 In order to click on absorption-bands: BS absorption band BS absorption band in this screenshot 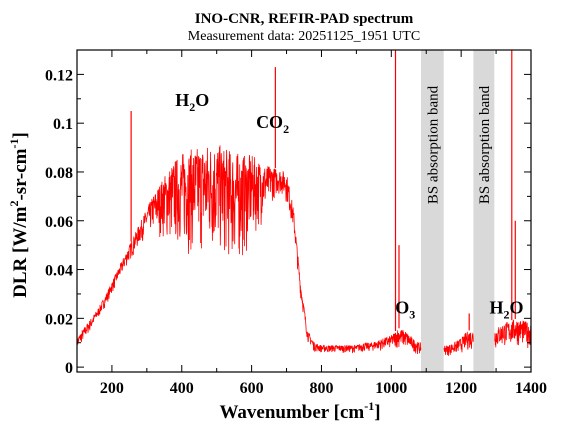, I will do `click(457, 211)`.